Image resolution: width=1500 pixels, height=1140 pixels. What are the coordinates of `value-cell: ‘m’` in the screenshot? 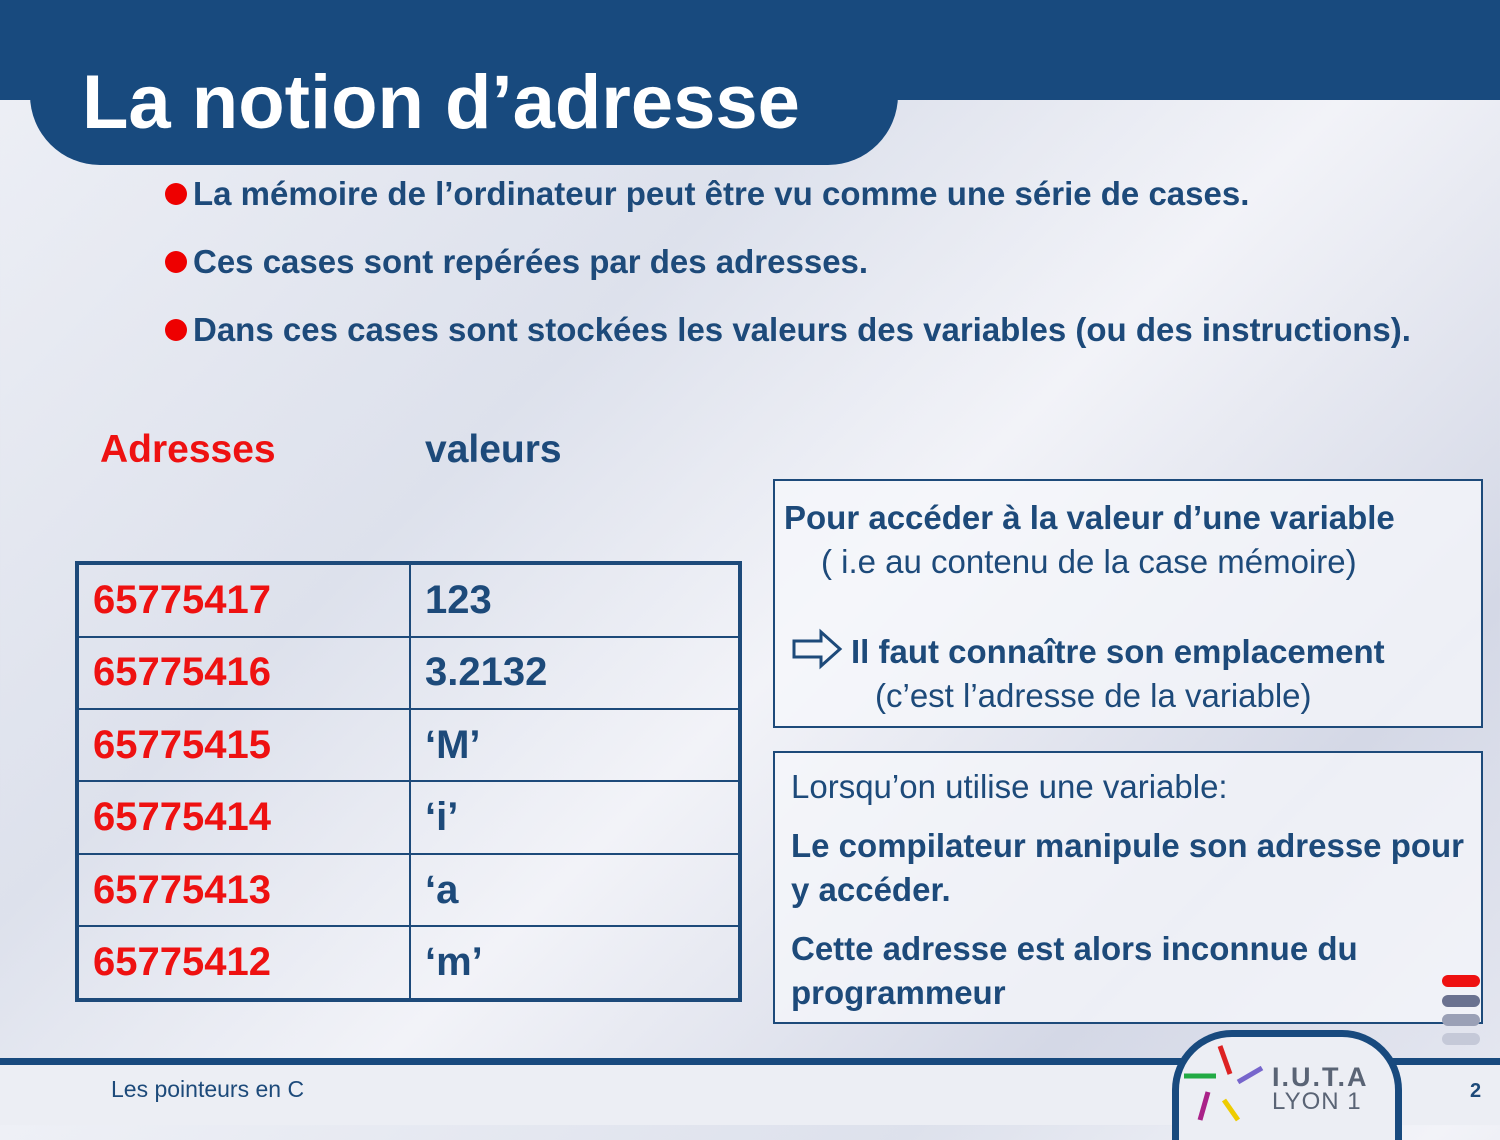 It's located at (575, 963).